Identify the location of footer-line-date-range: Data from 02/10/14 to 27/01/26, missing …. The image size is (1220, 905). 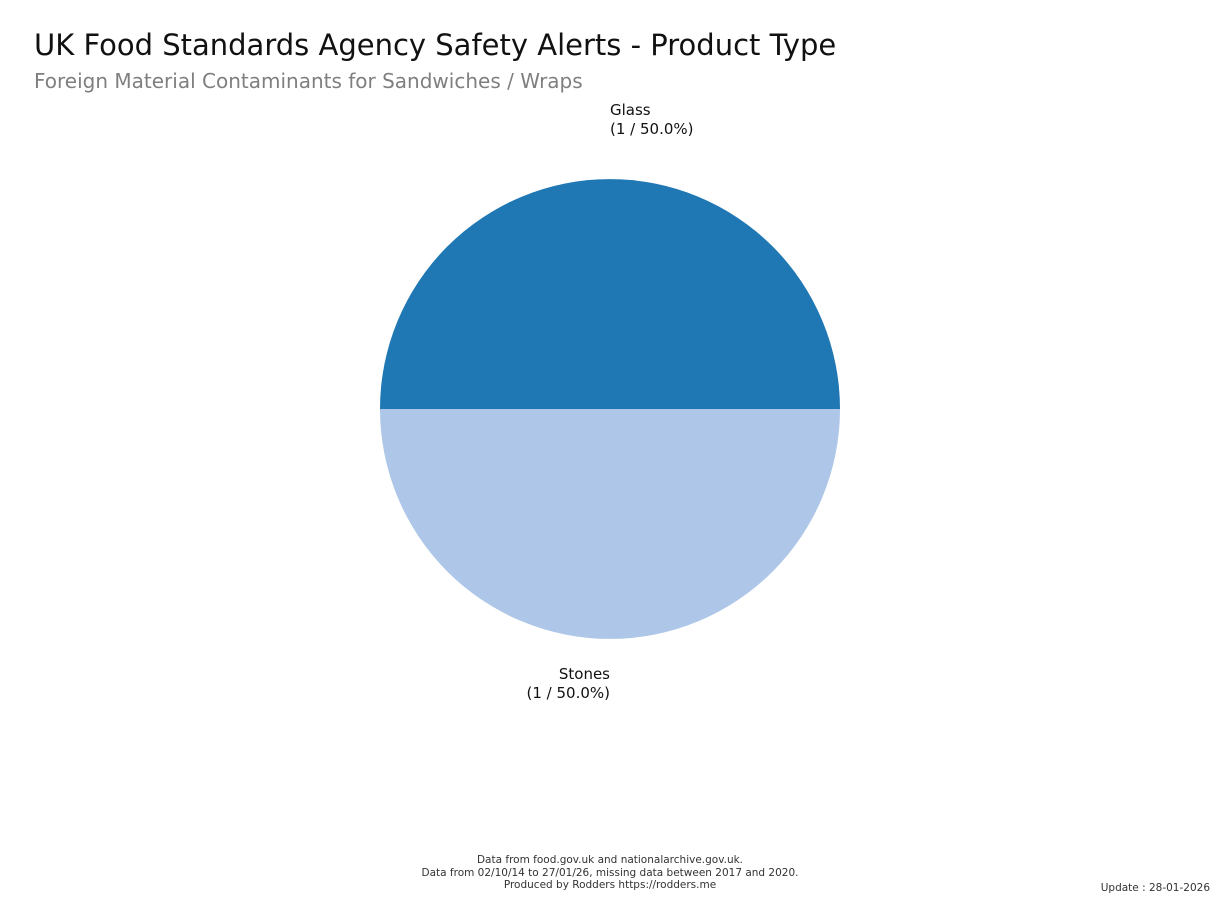
(610, 872).